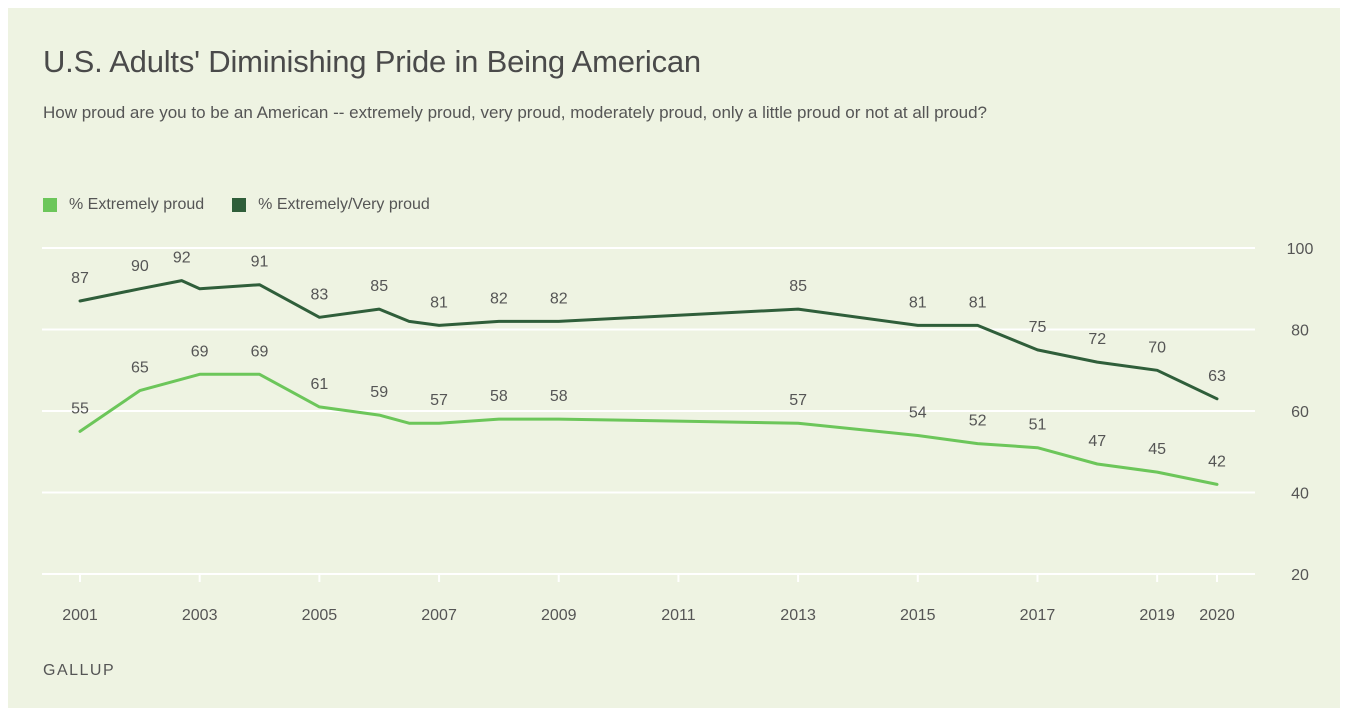 The height and width of the screenshot is (715, 1349). Describe the element at coordinates (1300, 412) in the screenshot. I see `y-tick-label-60: 60` at that location.